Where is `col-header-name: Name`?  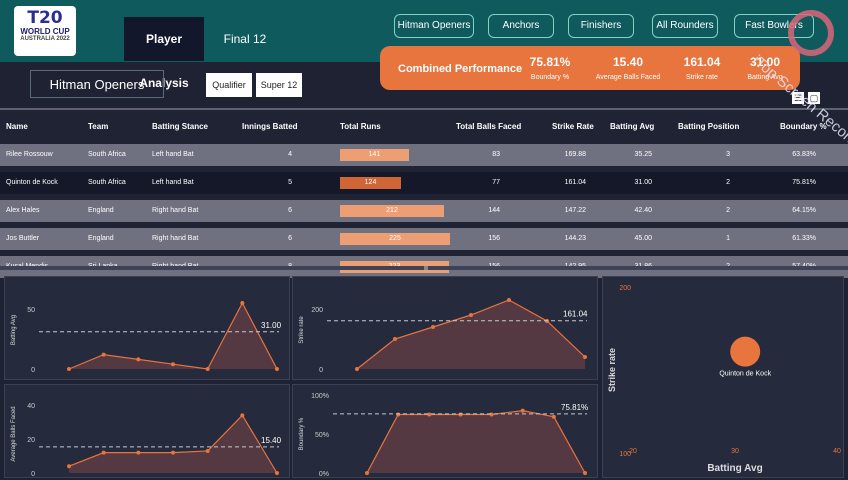 col-header-name: Name is located at coordinates (17, 126).